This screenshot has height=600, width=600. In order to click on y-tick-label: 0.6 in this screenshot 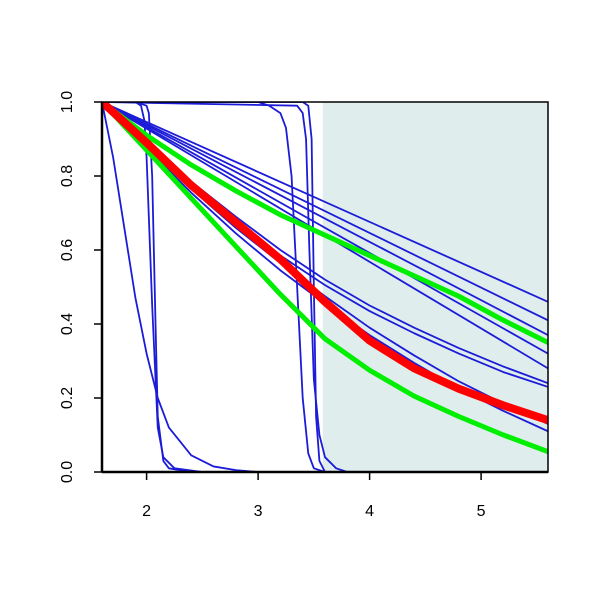, I will do `click(67, 250)`.